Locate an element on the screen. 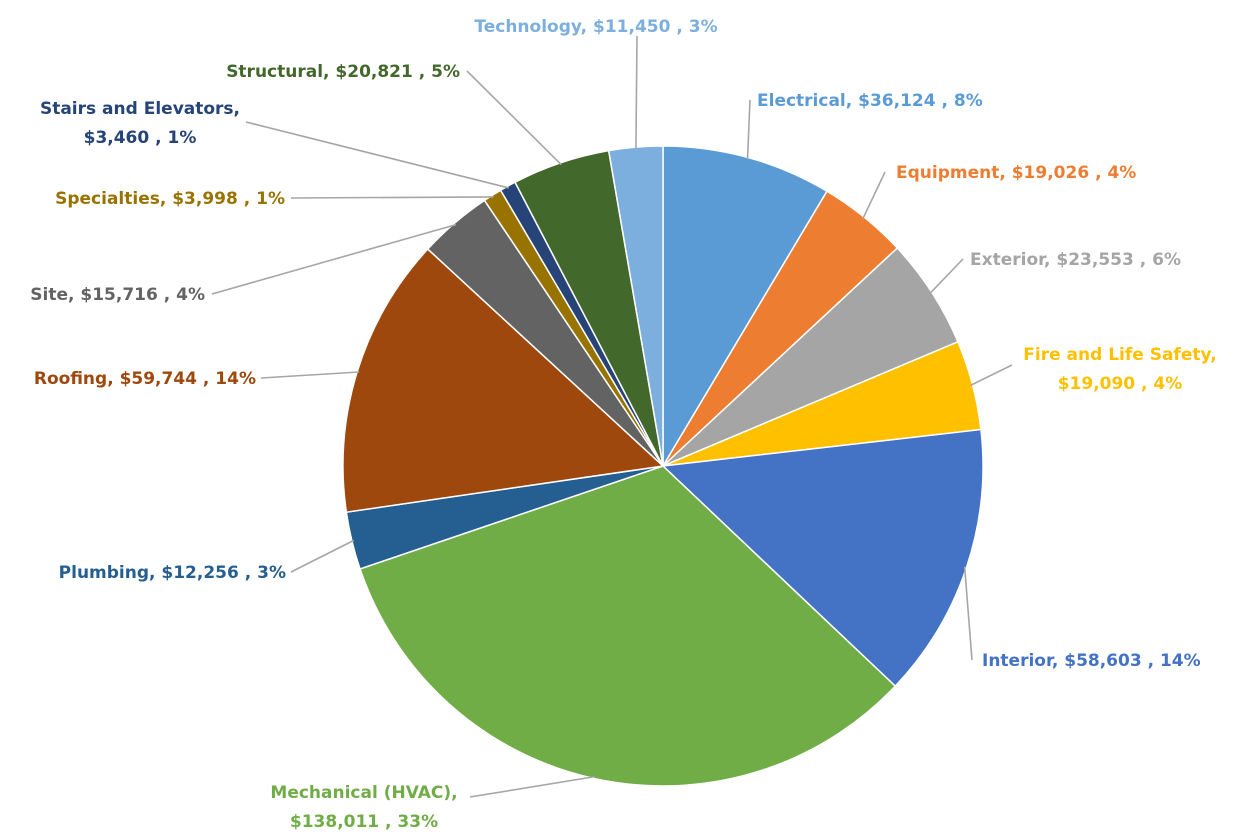  data-label-technology: Technology, $11,450 , 3% is located at coordinates (595, 27).